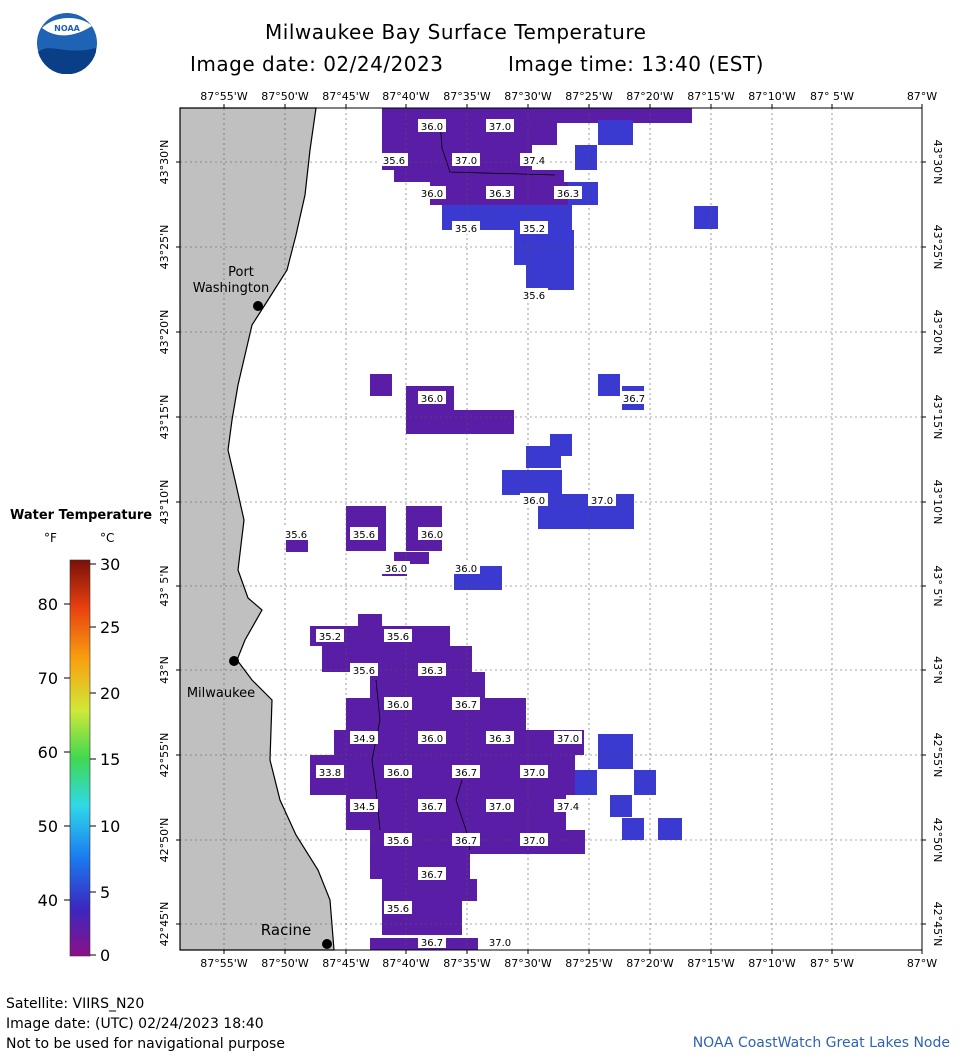 Image resolution: width=962 pixels, height=1060 pixels. What do you see at coordinates (48, 678) in the screenshot?
I see `f-tick-label: 70` at bounding box center [48, 678].